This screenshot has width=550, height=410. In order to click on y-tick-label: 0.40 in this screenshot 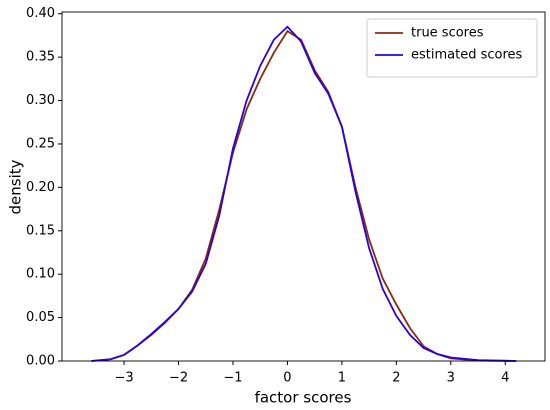, I will do `click(40, 13)`.